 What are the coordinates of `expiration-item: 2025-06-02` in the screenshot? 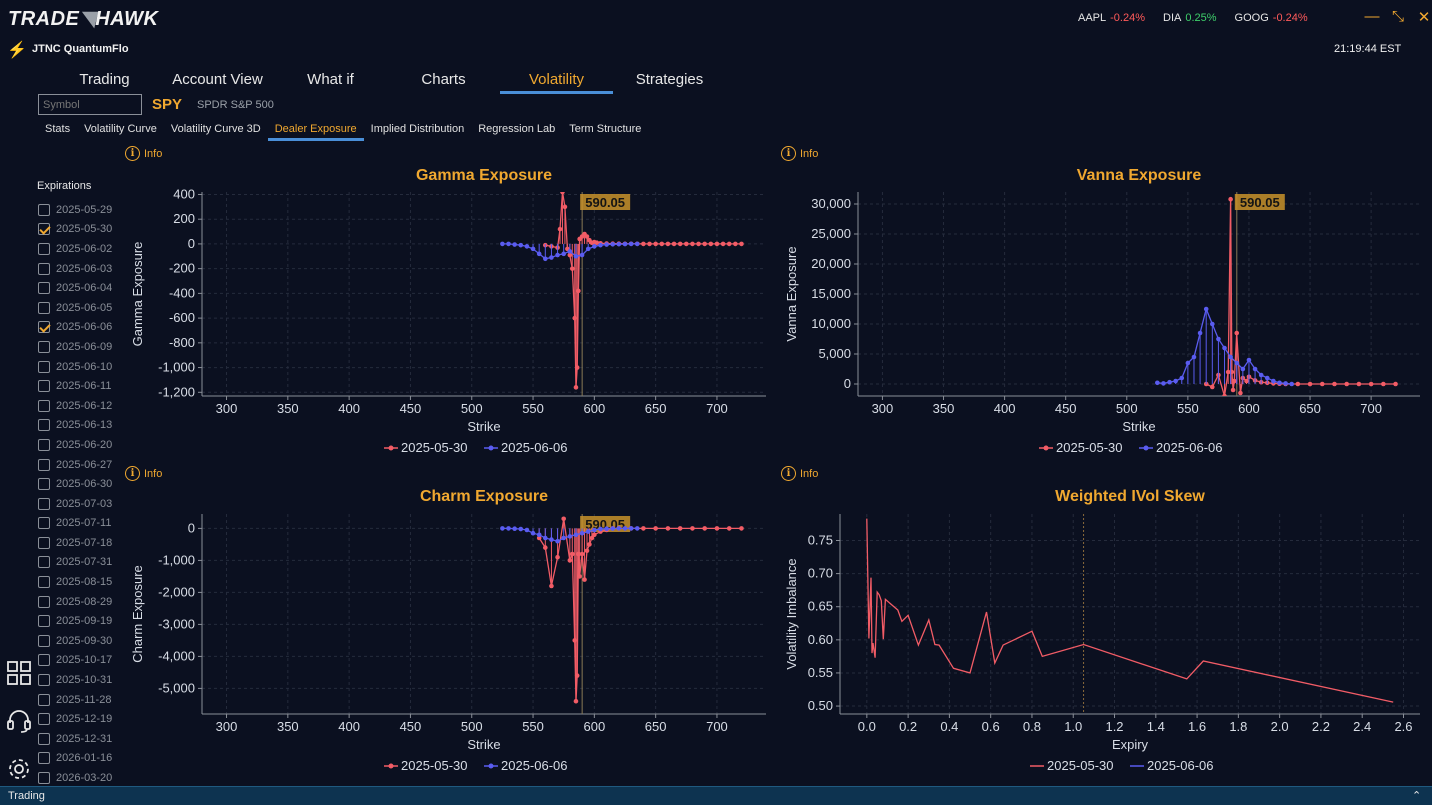 It's located at (88, 249).